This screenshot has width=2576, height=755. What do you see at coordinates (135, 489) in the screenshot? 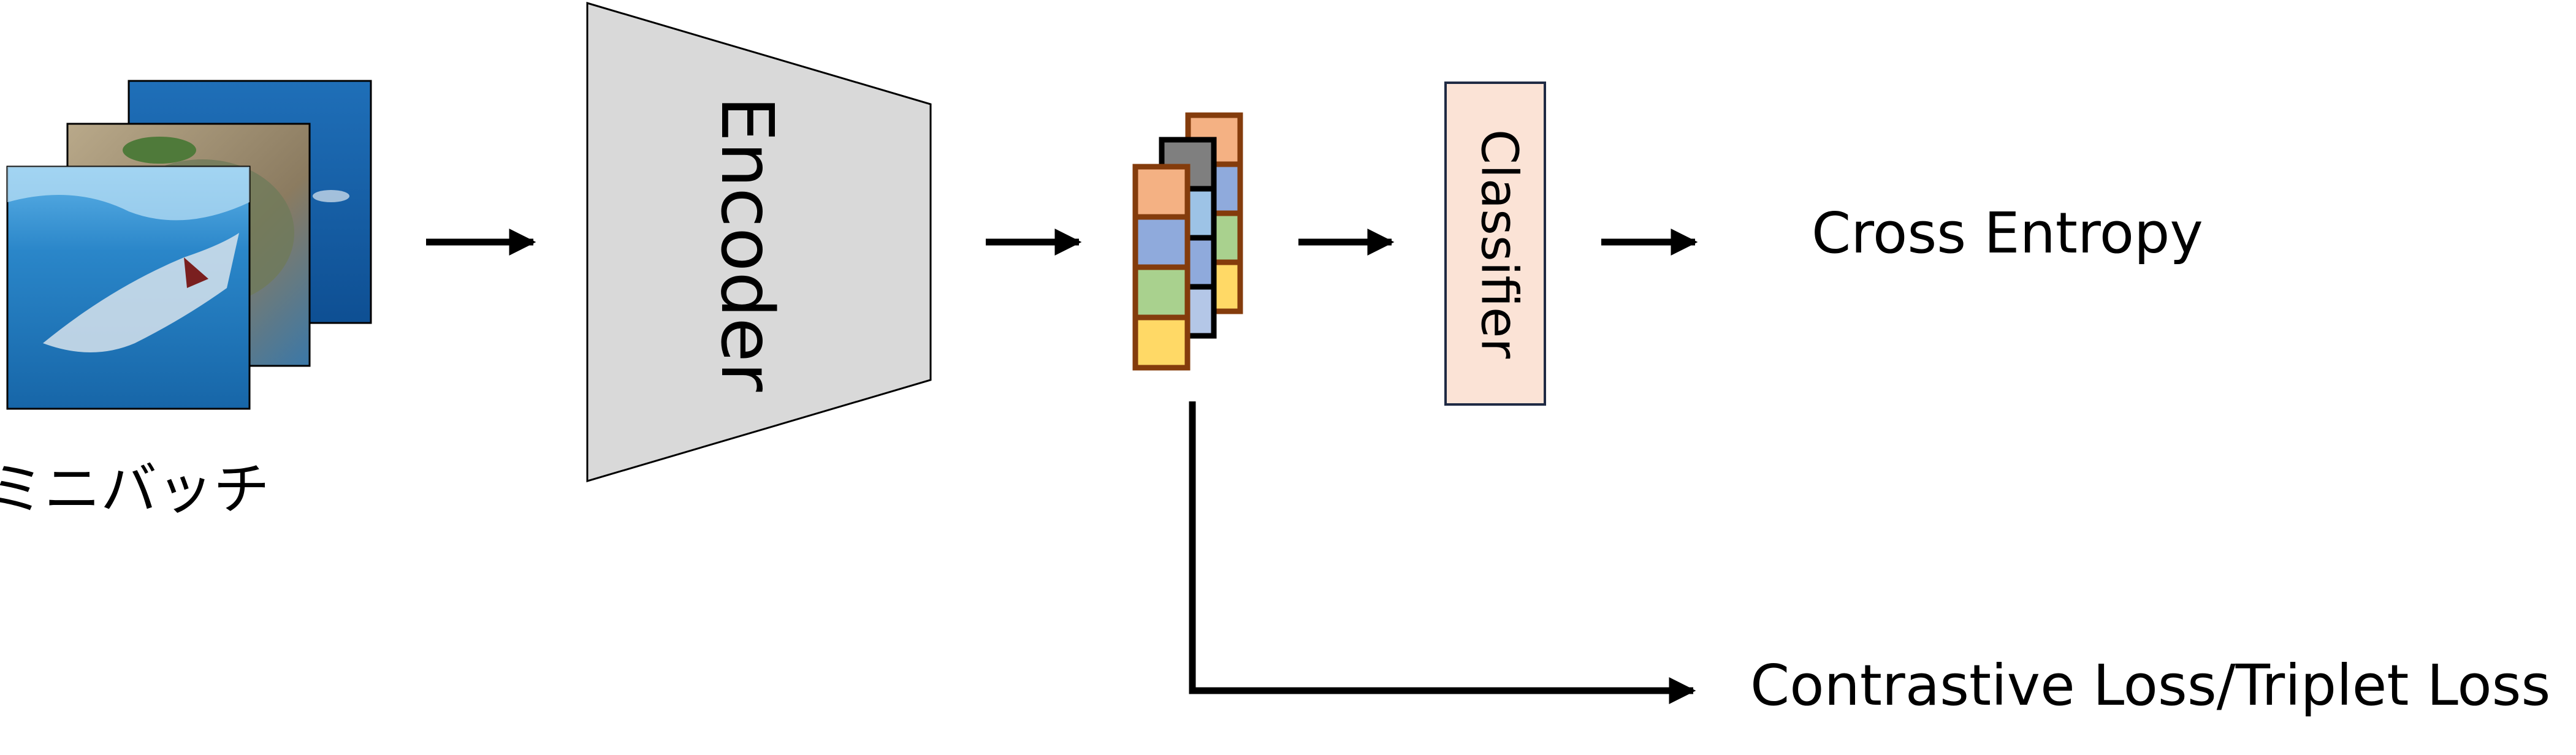
I see `minibatch-label: ミニバッチ` at bounding box center [135, 489].